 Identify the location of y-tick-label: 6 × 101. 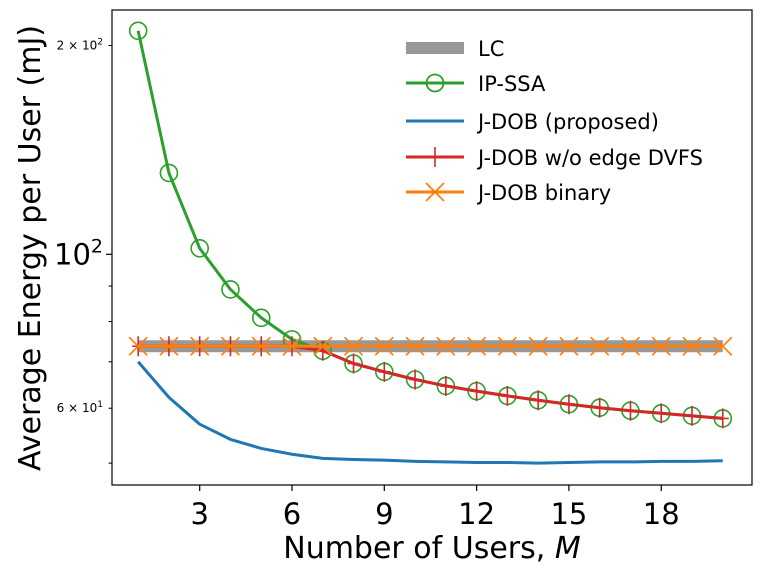
(80, 407).